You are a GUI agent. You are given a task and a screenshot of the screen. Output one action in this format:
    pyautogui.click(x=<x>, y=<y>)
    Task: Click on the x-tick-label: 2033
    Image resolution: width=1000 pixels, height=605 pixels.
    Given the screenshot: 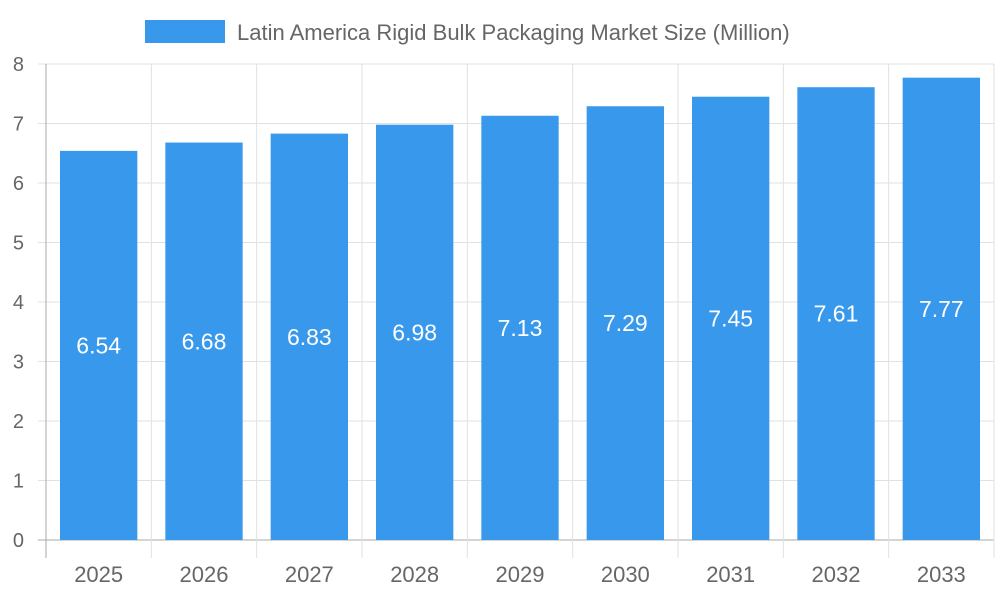 What is the action you would take?
    pyautogui.click(x=941, y=574)
    